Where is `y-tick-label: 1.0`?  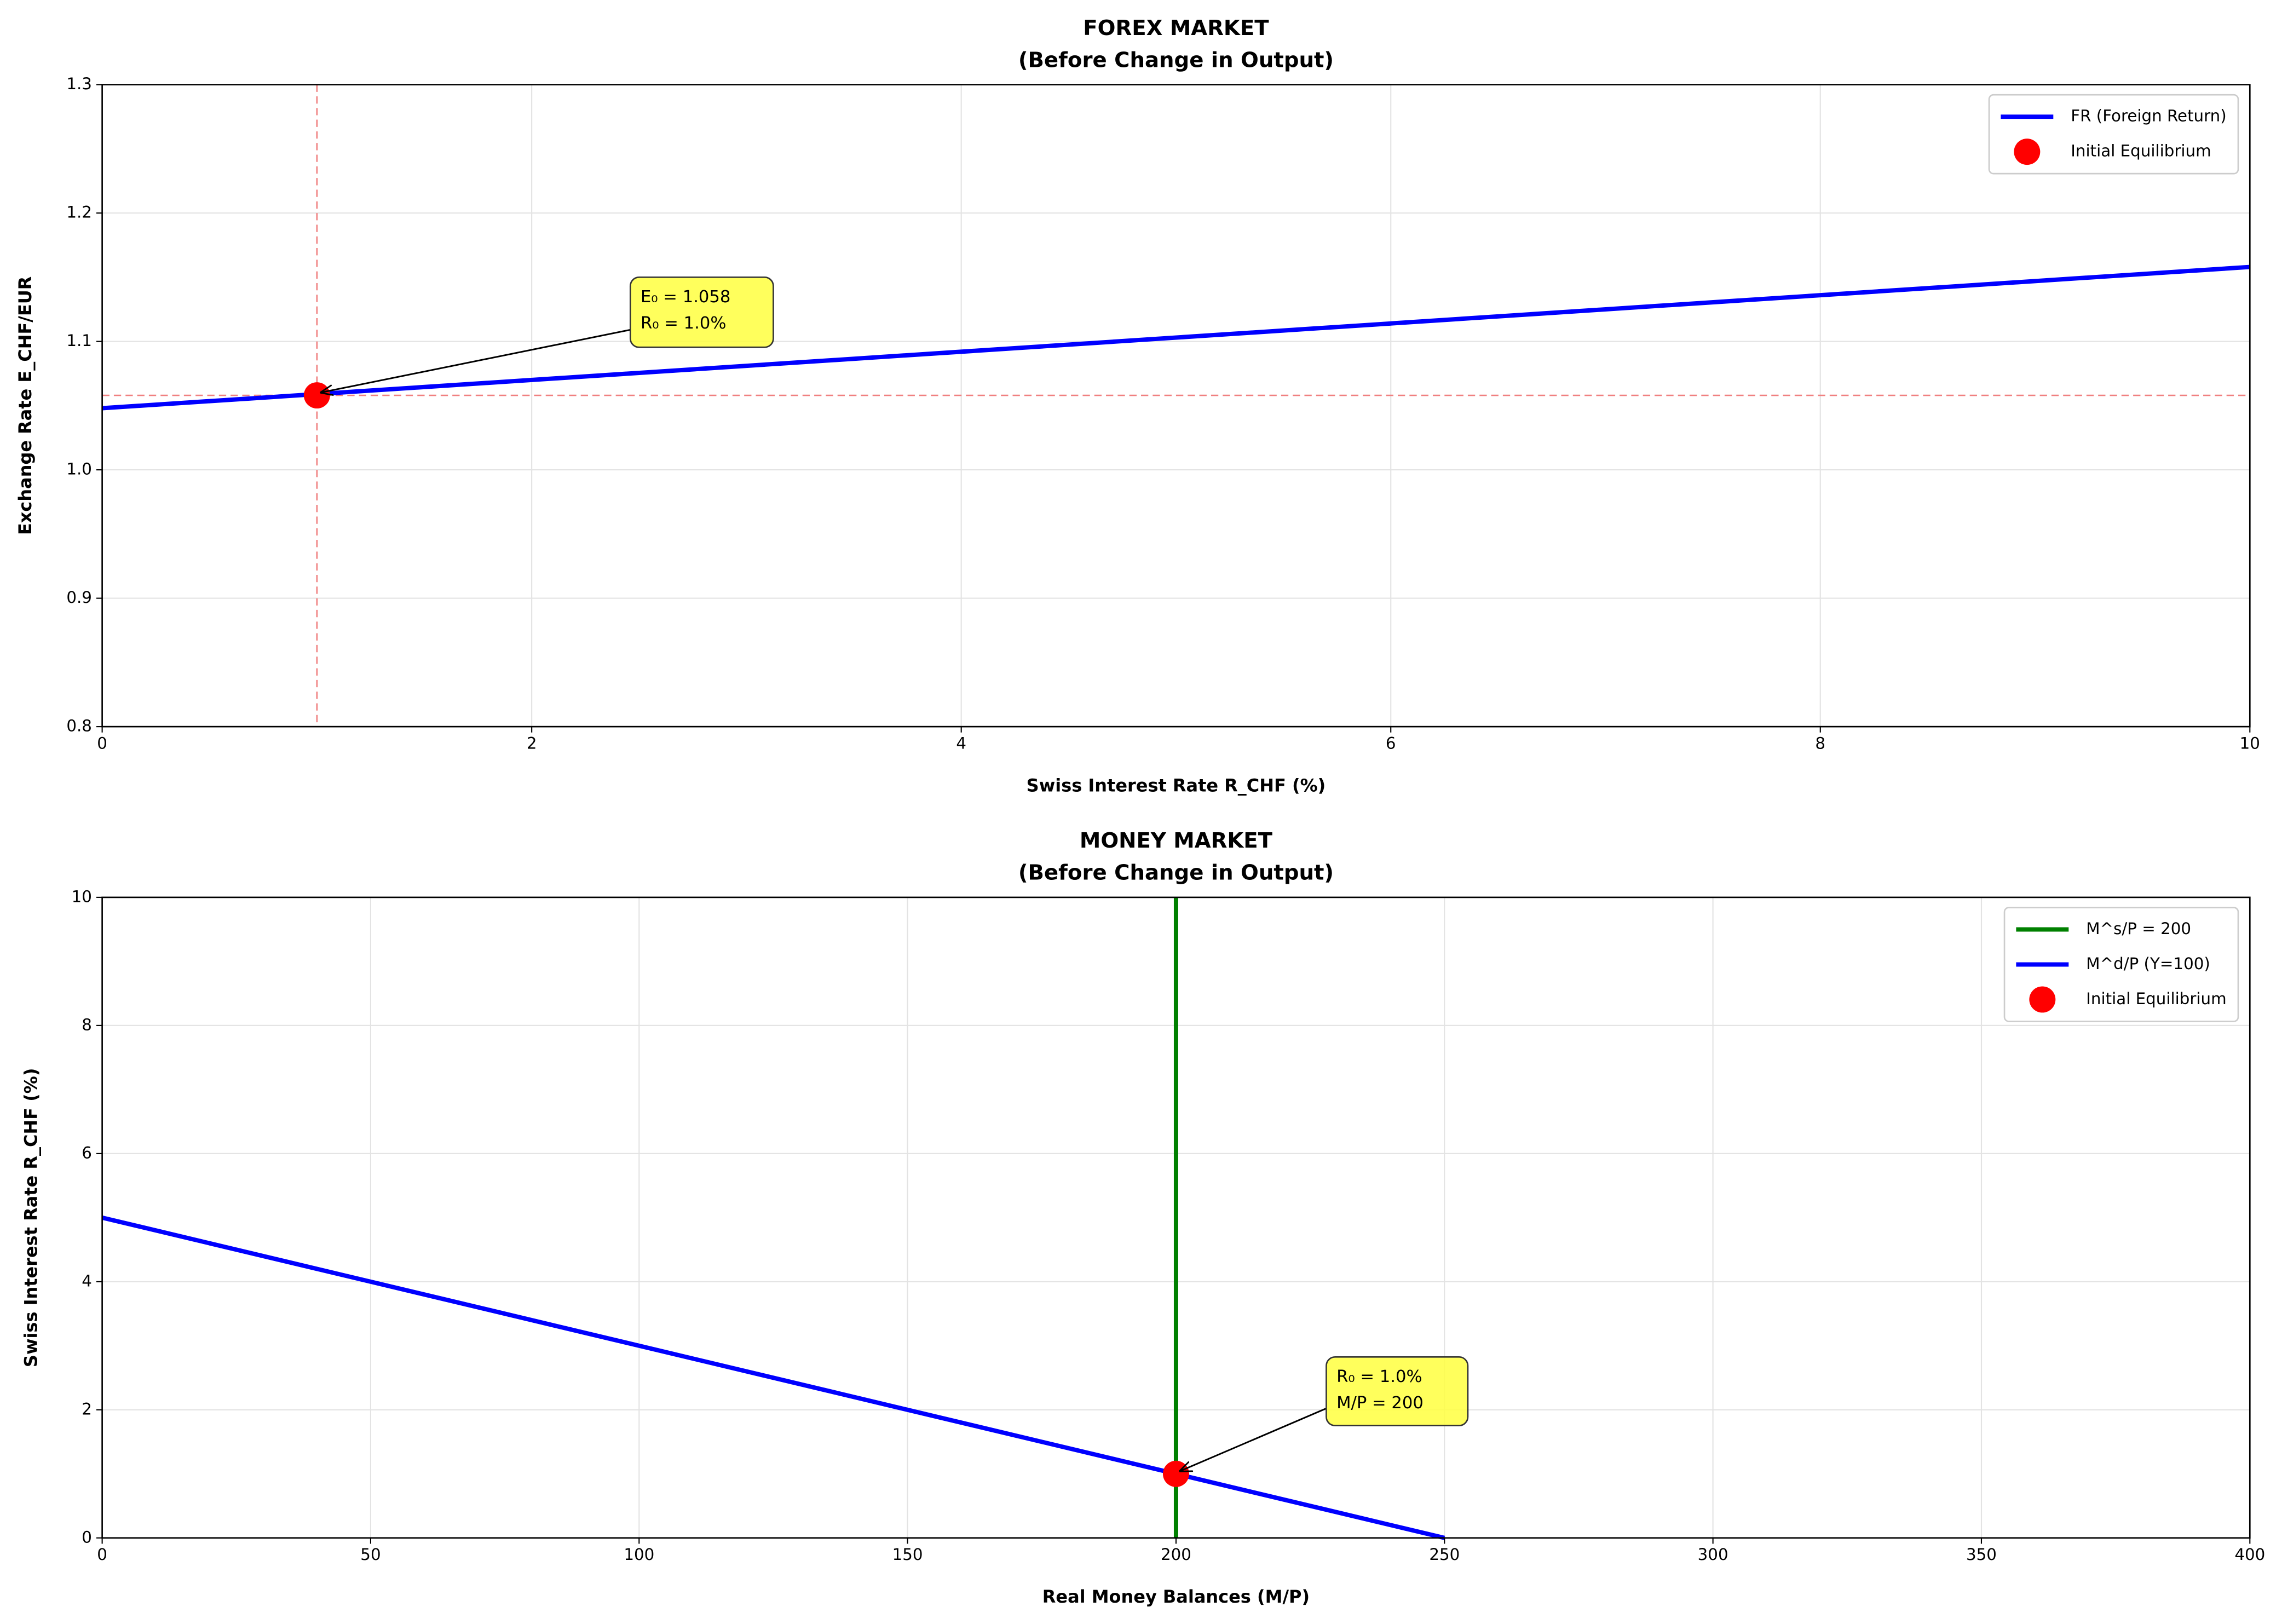
y-tick-label: 1.0 is located at coordinates (79, 470).